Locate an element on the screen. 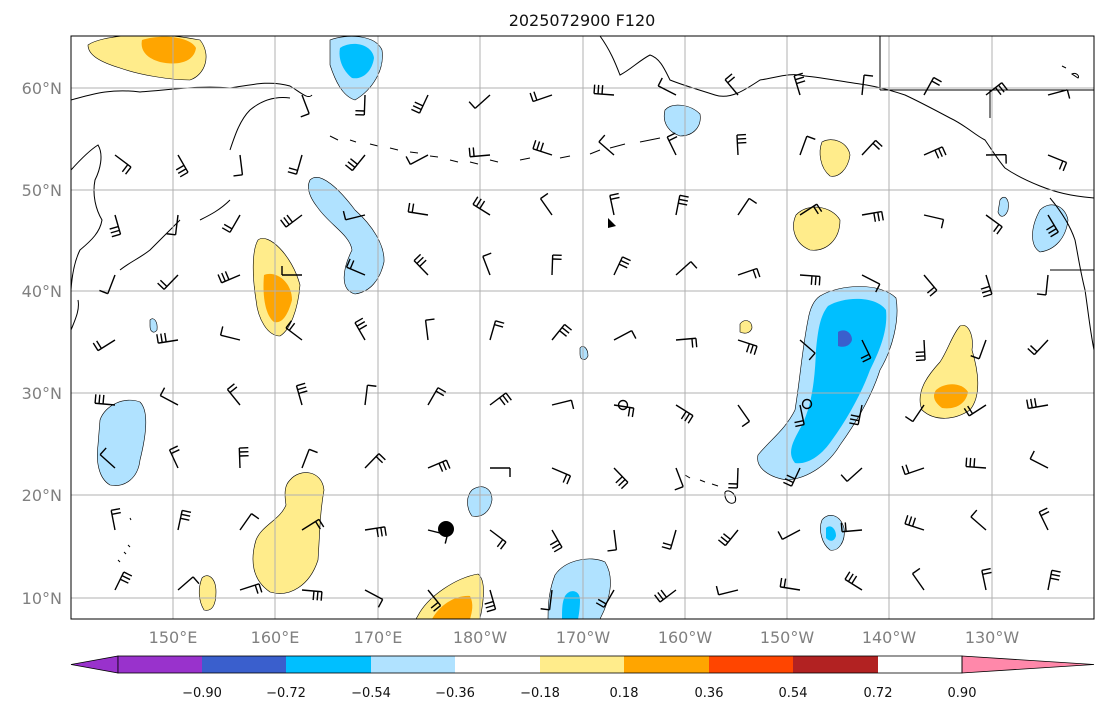  lat-label-60n: 60°N is located at coordinates (42, 88).